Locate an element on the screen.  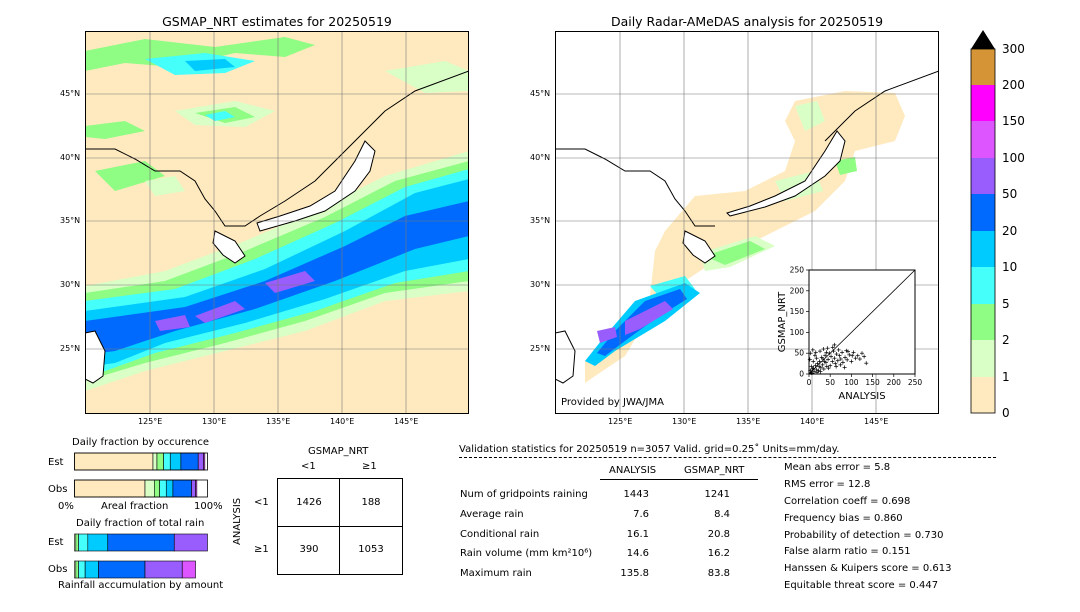
contingency-row-label-ge1: ≥1 is located at coordinates (261, 549).